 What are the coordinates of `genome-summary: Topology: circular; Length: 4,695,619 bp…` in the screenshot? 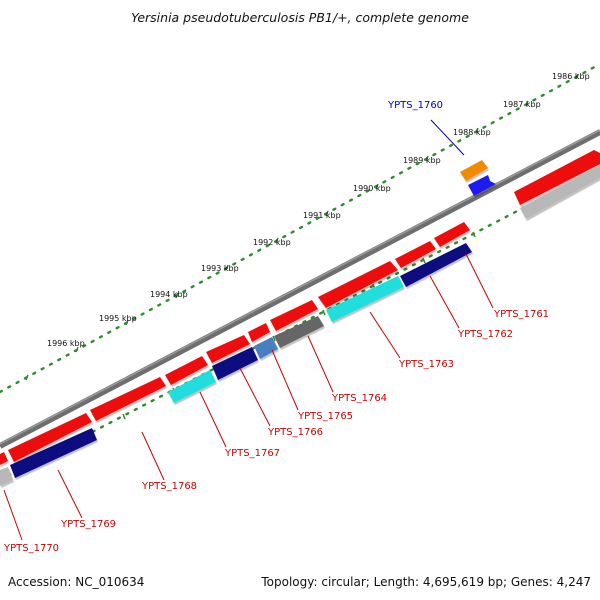 It's located at (425, 582).